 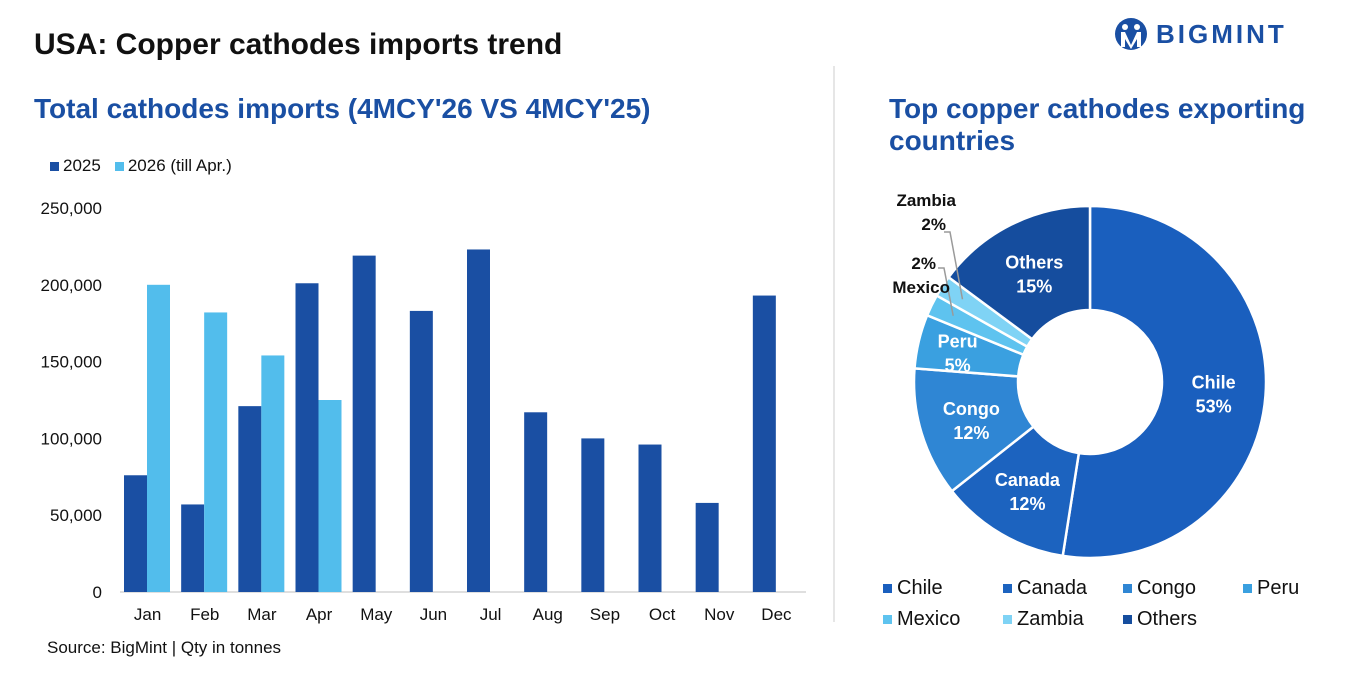 I want to click on source-note: Source: BigMint | Qty in tonnes, so click(x=164, y=647).